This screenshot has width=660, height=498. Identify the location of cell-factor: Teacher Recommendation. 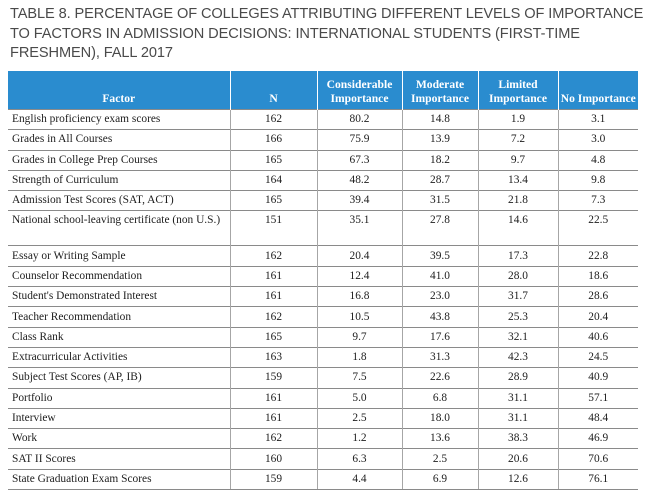
(119, 317).